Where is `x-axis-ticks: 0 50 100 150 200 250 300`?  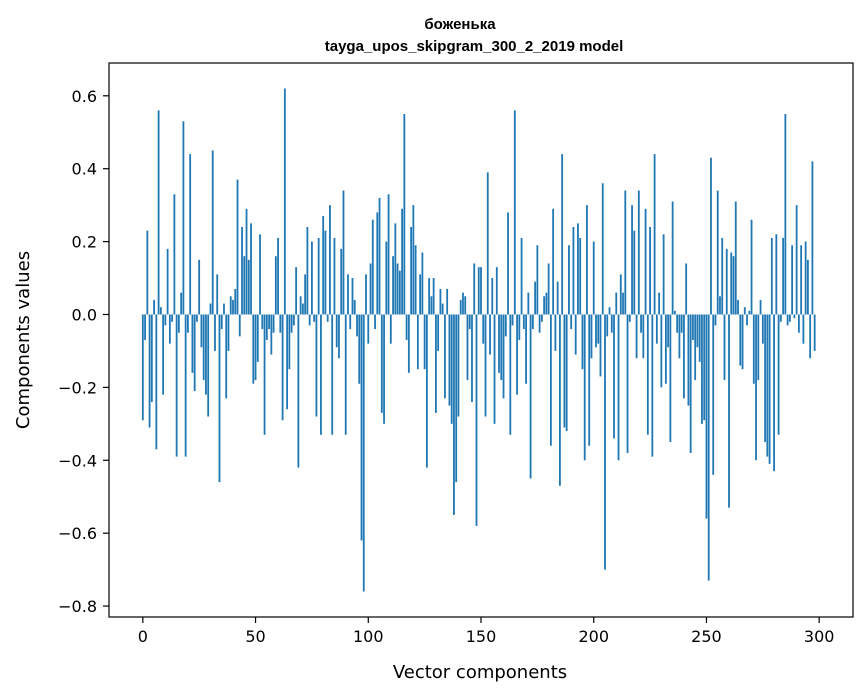 x-axis-ticks: 0 50 100 150 200 250 300 is located at coordinates (486, 631).